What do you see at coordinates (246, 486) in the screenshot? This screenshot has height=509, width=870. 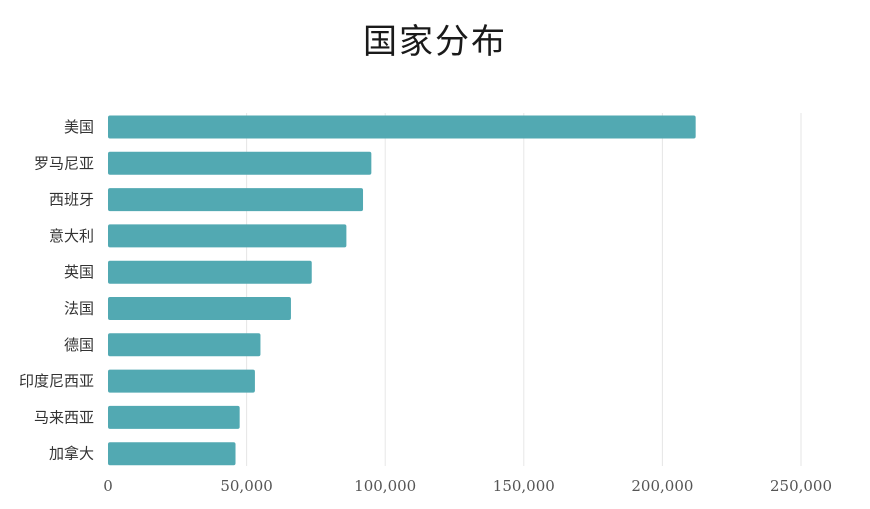 I see `x-tick-label: 50,000` at bounding box center [246, 486].